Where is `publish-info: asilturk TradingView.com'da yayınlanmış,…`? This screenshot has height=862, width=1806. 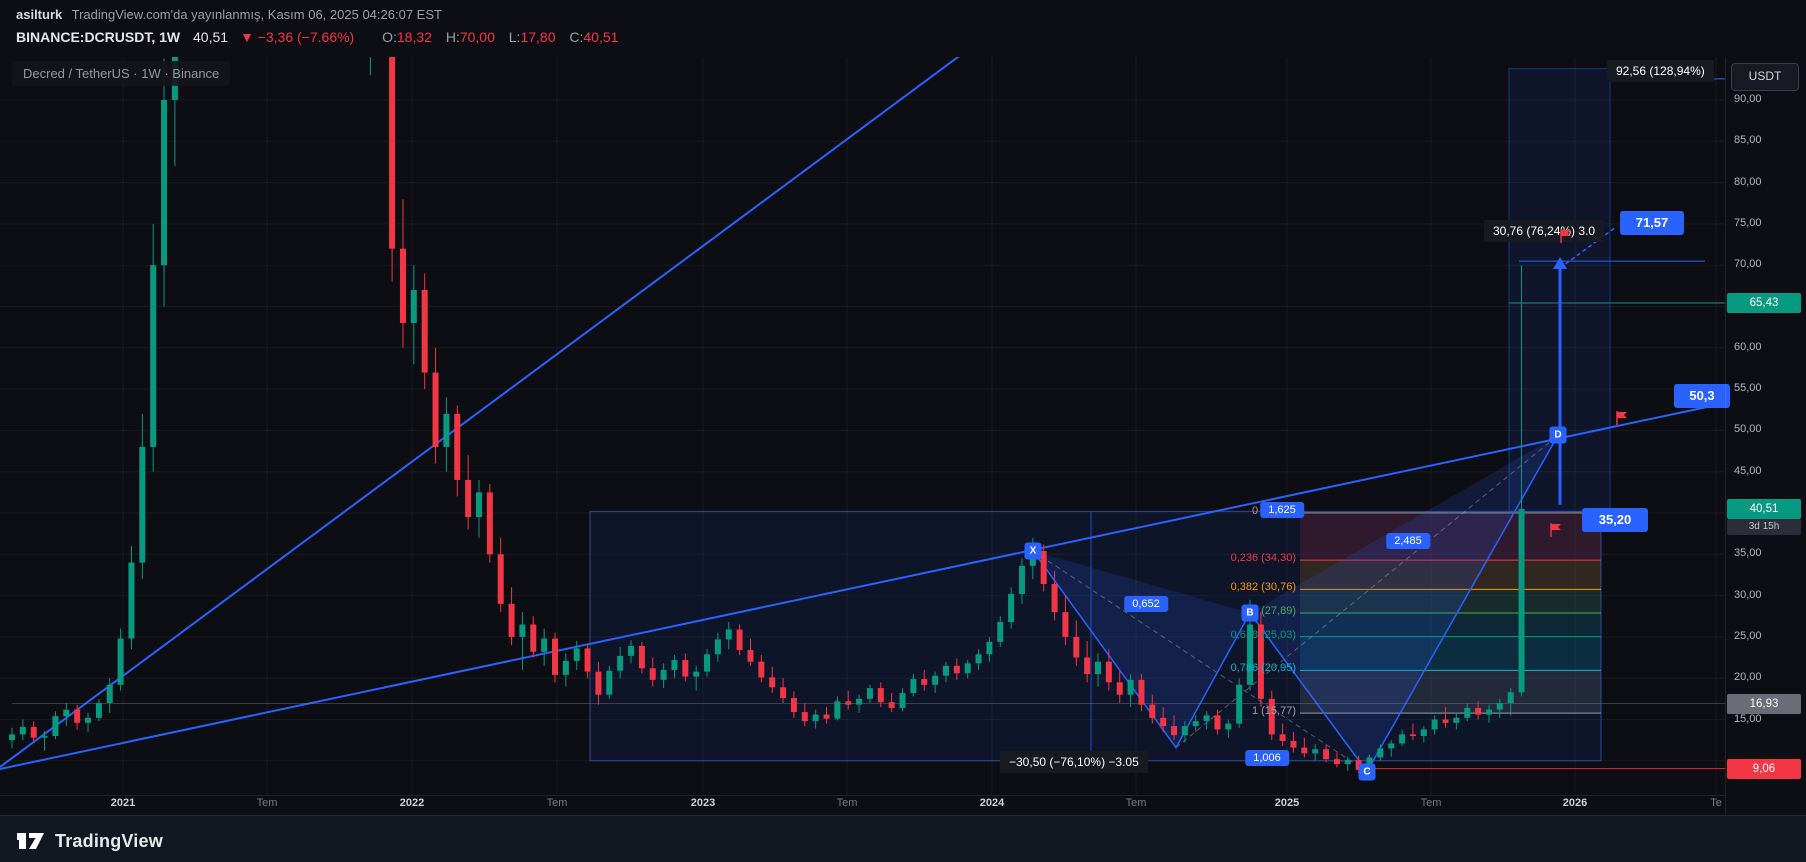
publish-info: asilturk TradingView.com'da yayınlanmış,… is located at coordinates (229, 14).